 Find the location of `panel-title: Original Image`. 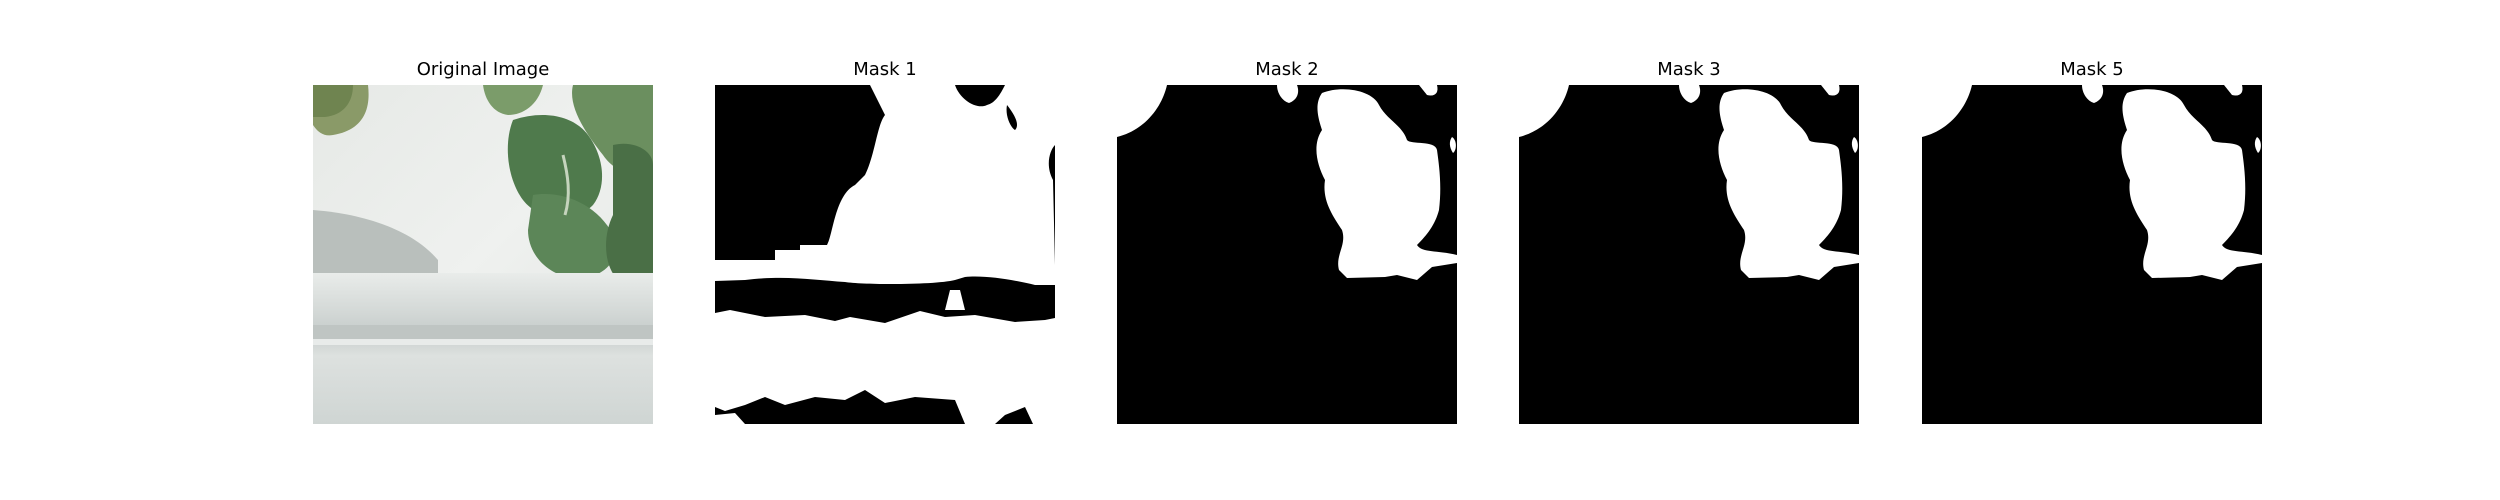

panel-title: Original Image is located at coordinates (483, 69).